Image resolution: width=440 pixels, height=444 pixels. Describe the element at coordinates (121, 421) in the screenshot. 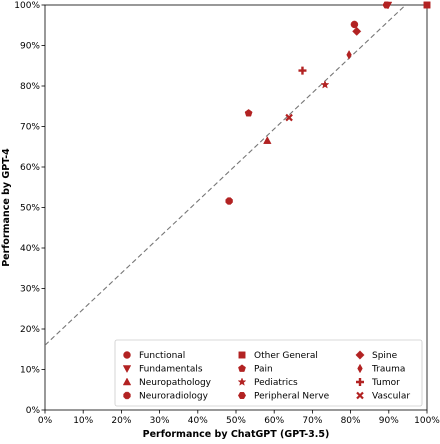

I see `x-tick-label: 20%` at that location.